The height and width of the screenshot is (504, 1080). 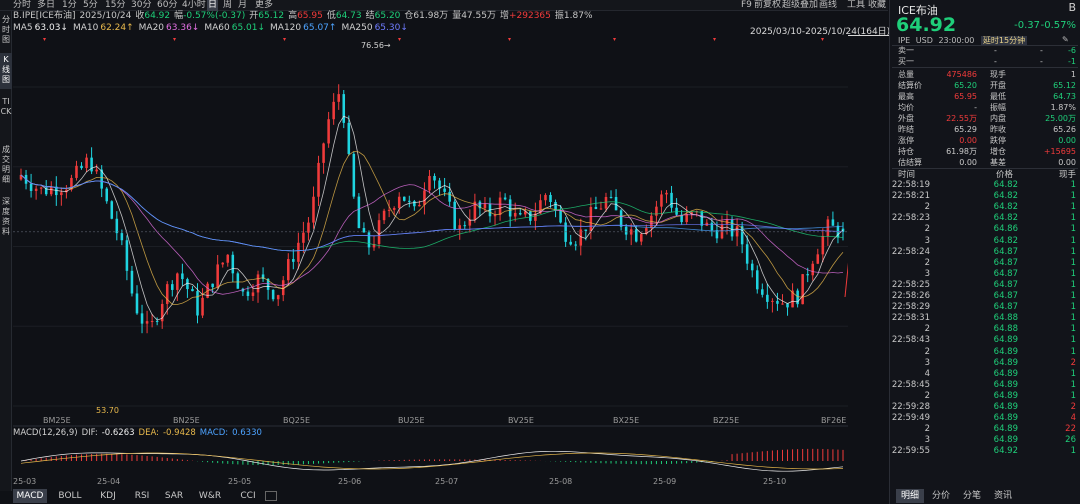 What do you see at coordinates (194, 5) in the screenshot?
I see `period-7: 4小时` at bounding box center [194, 5].